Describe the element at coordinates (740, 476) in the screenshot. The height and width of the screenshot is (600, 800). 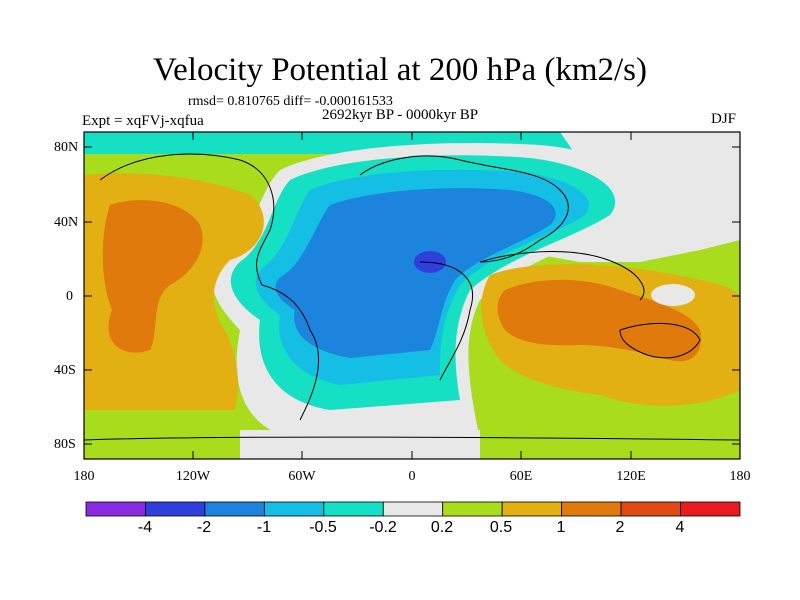
I see `x-tick-180-right: 180` at that location.